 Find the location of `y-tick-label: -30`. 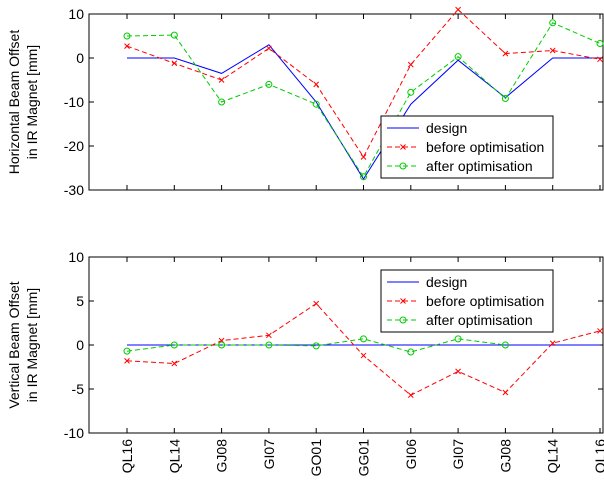

y-tick-label: -30 is located at coordinates (74, 190).